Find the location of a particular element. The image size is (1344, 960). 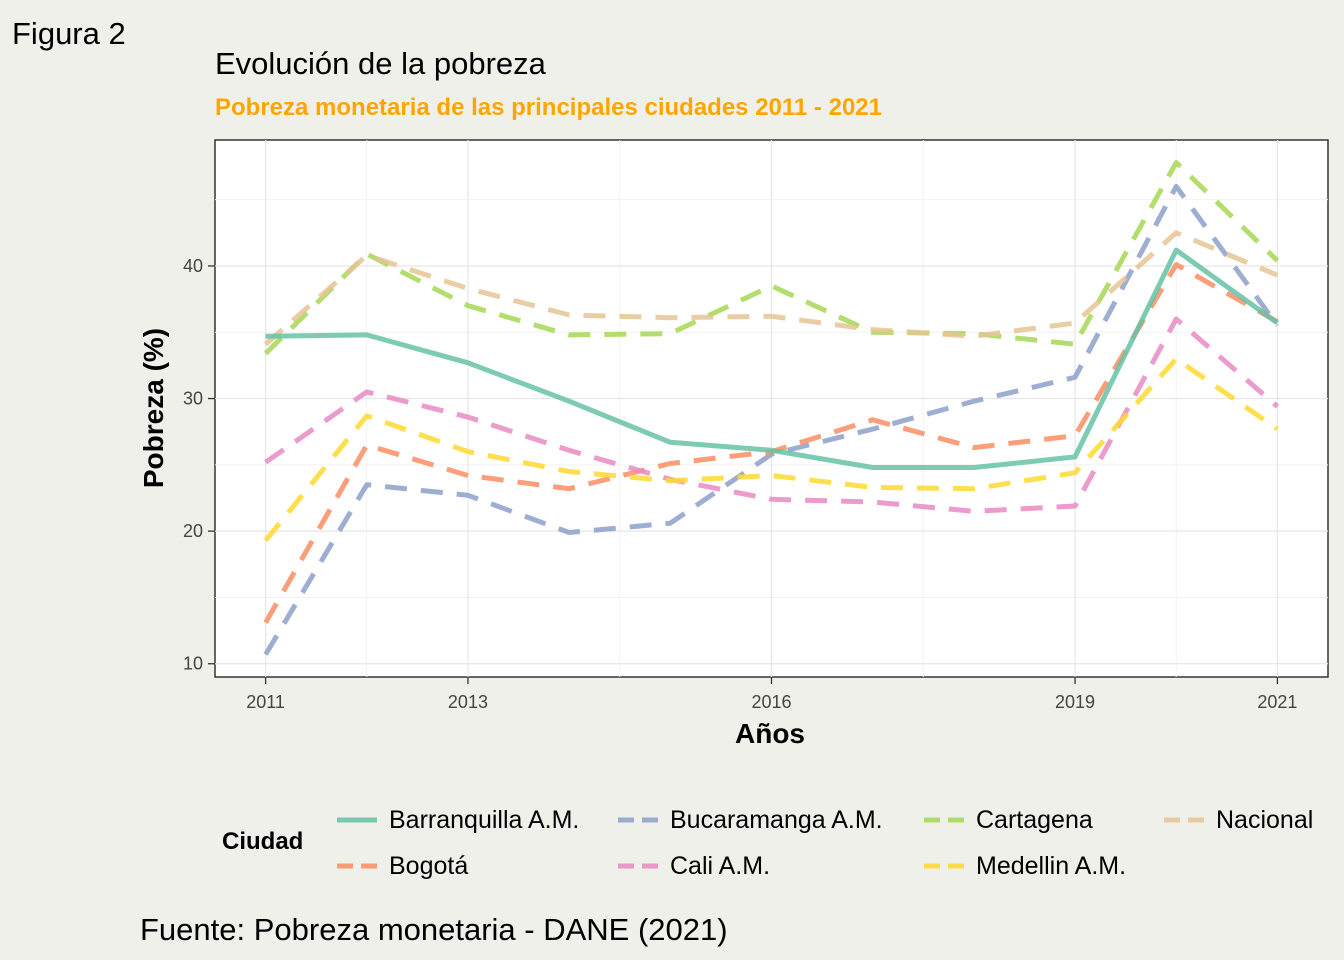

legend-item: Bucaramanga A.M. is located at coordinates (748, 820).